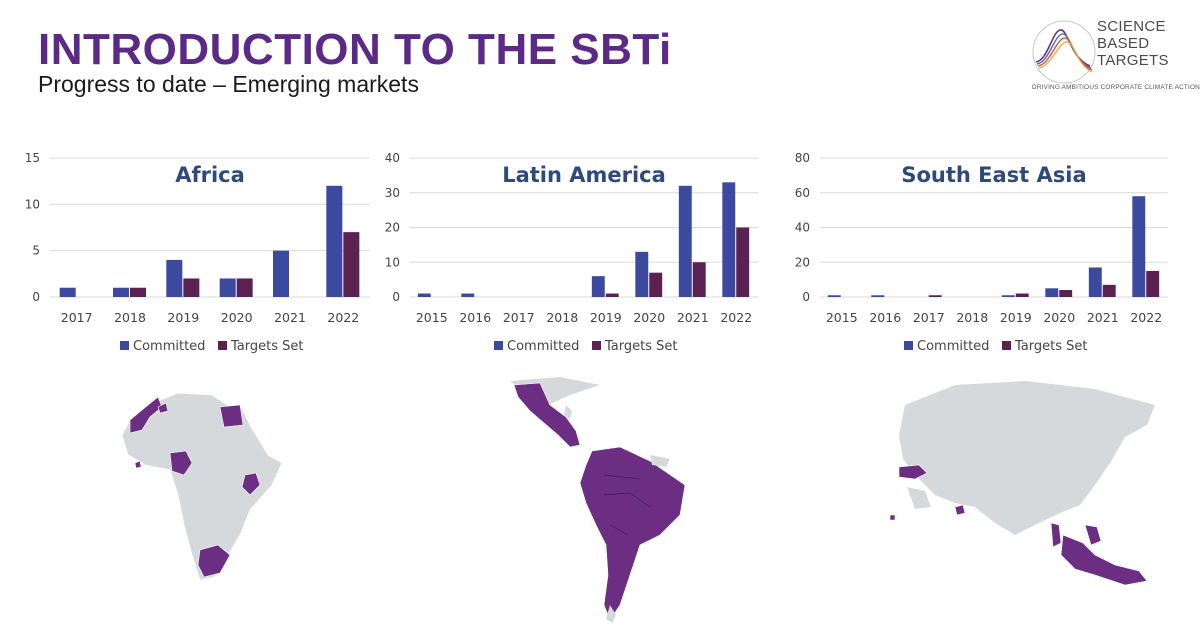 The width and height of the screenshot is (1200, 635). Describe the element at coordinates (1123, 43) in the screenshot. I see `logo-line-2: BASED` at that location.